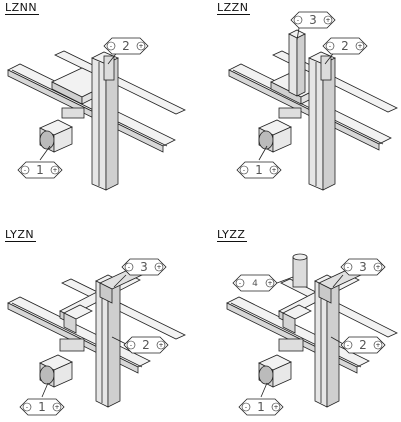 This screenshot has width=401, height=422. What do you see at coordinates (263, 283) in the screenshot?
I see `callout-4: - + 4` at bounding box center [263, 283].